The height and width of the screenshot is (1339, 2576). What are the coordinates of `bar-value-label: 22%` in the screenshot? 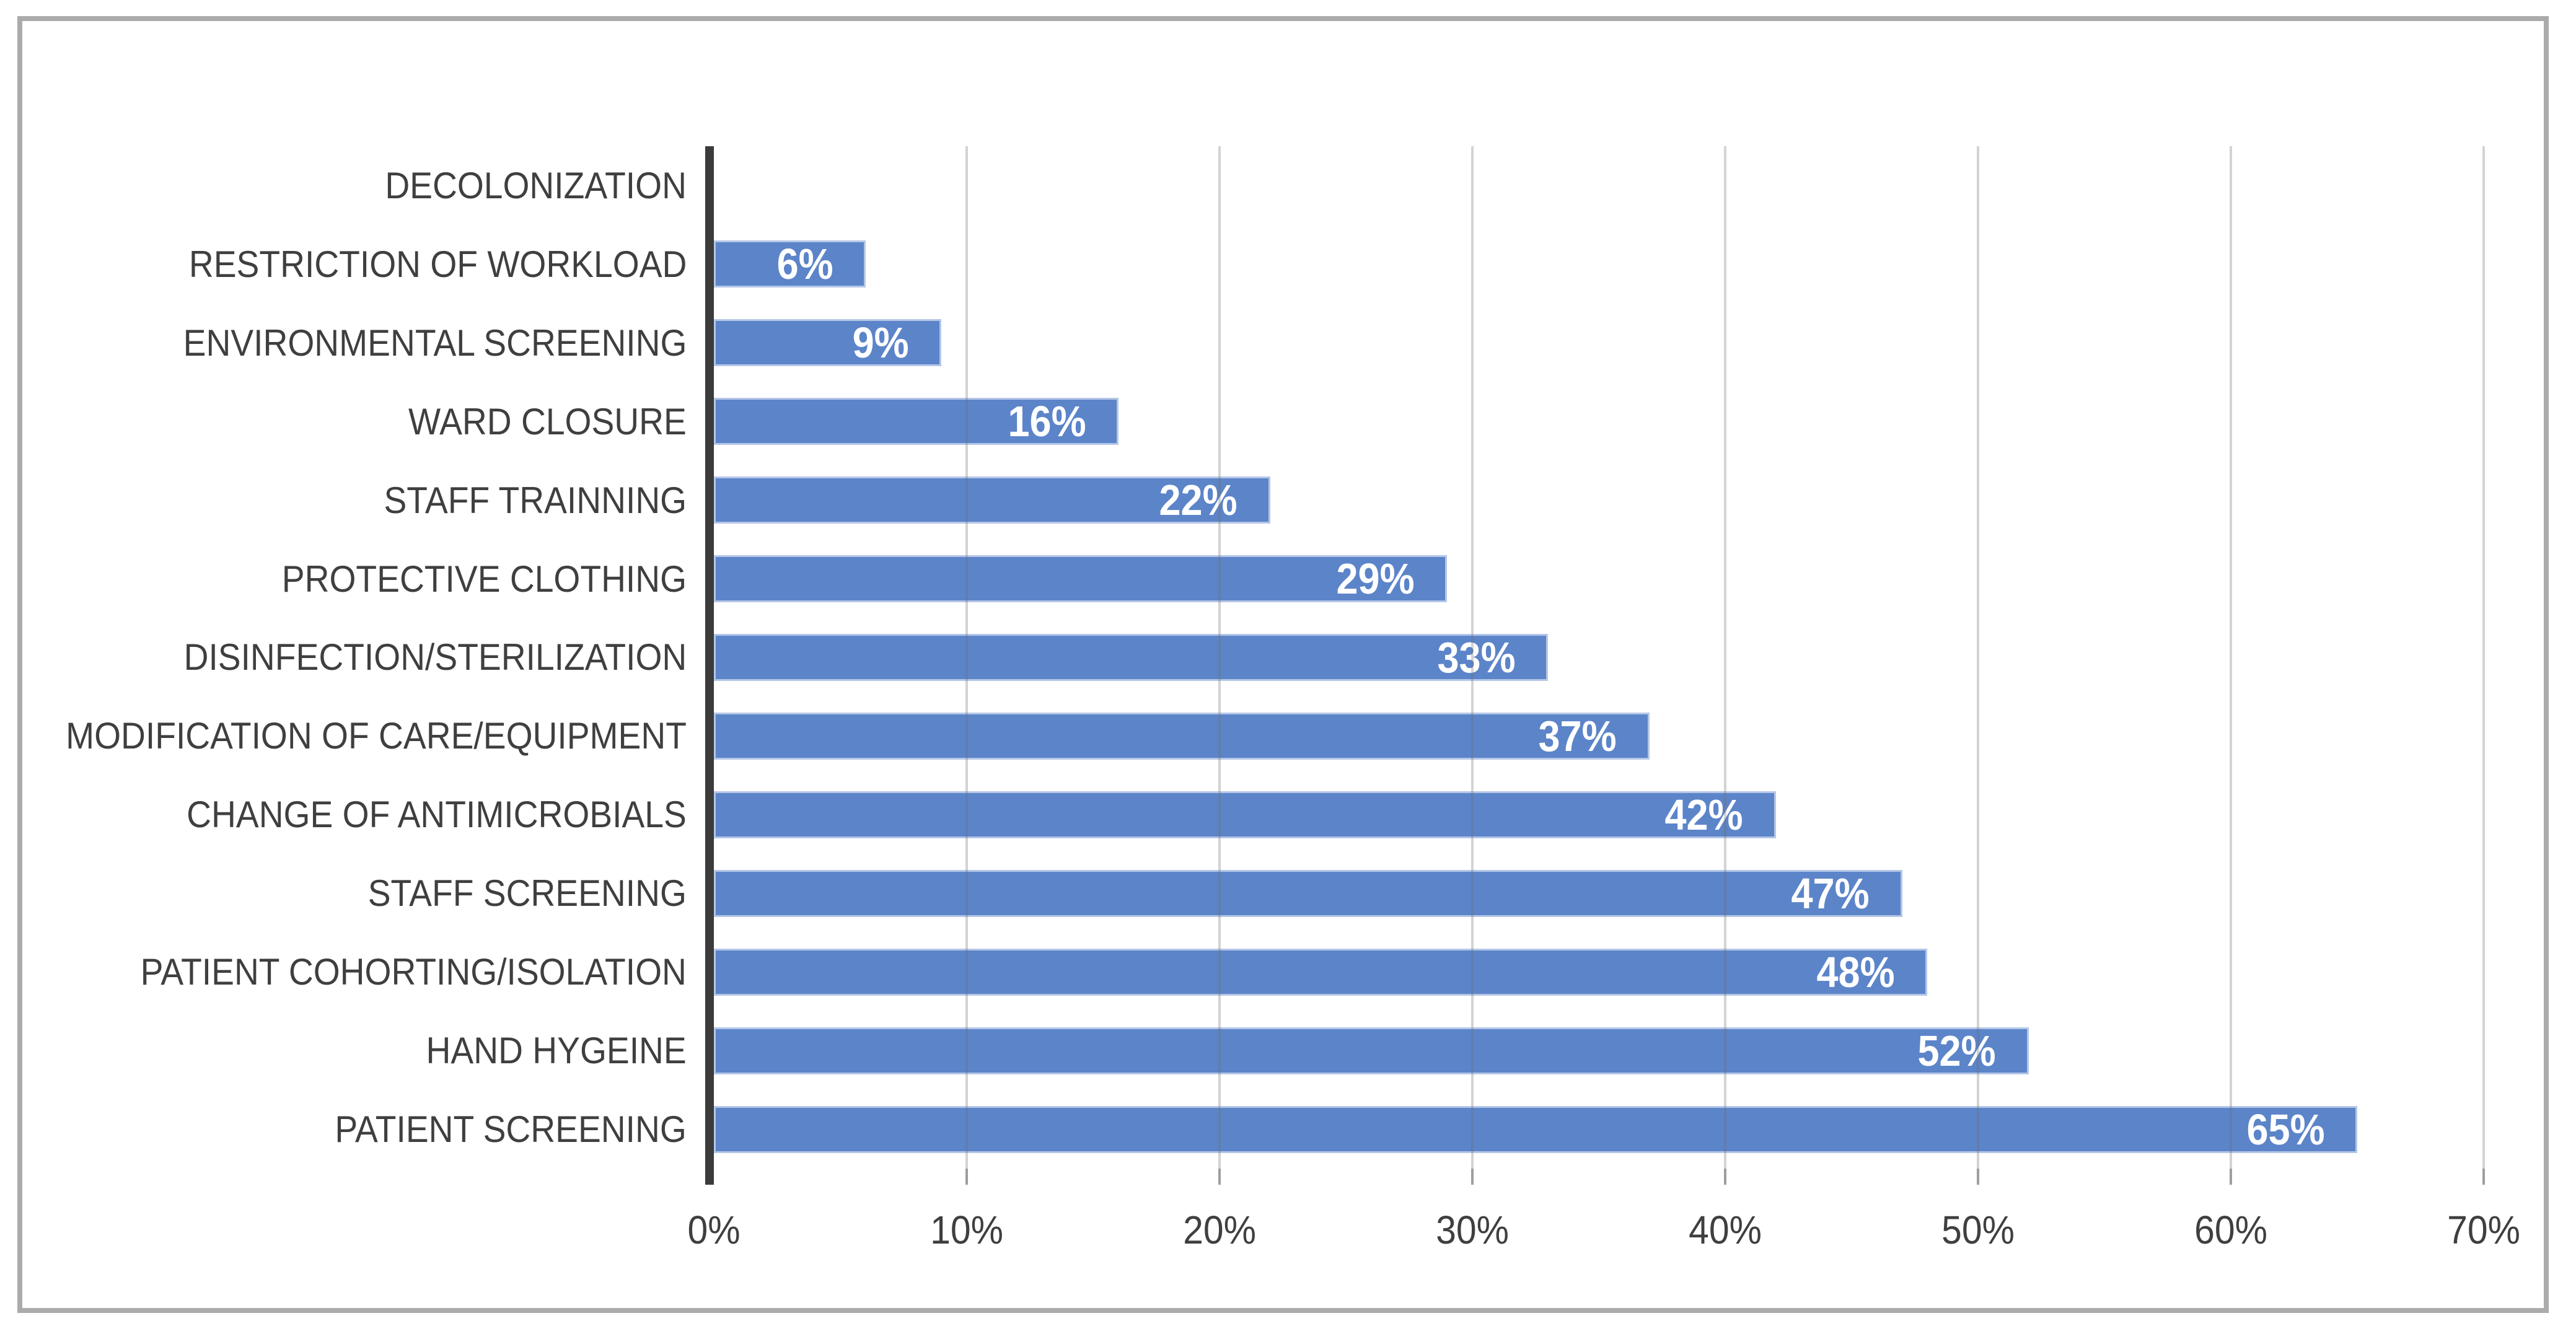 It's located at (1198, 500).